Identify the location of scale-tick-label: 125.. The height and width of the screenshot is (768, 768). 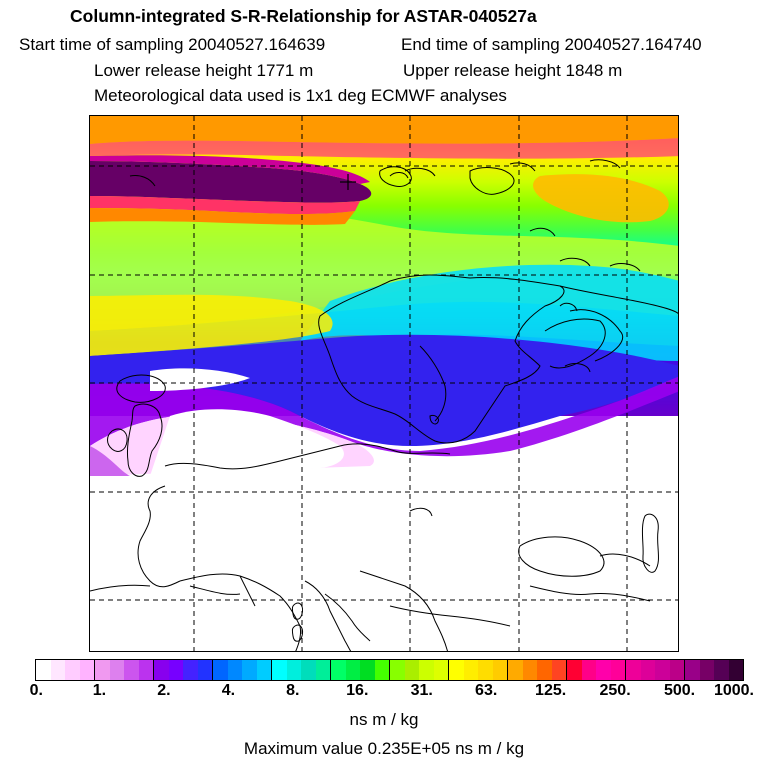
(551, 690).